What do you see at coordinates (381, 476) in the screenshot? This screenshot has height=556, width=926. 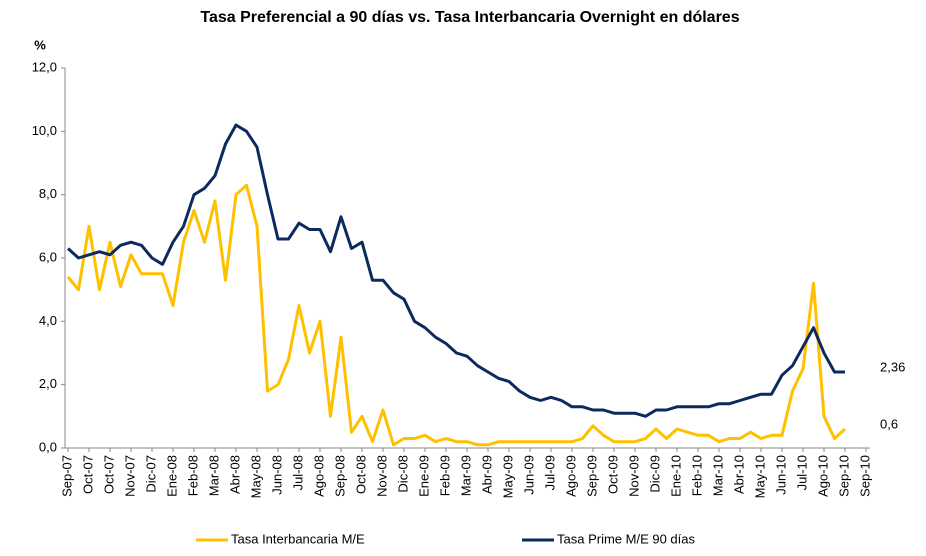 I see `x-tick-label: Nov-08` at bounding box center [381, 476].